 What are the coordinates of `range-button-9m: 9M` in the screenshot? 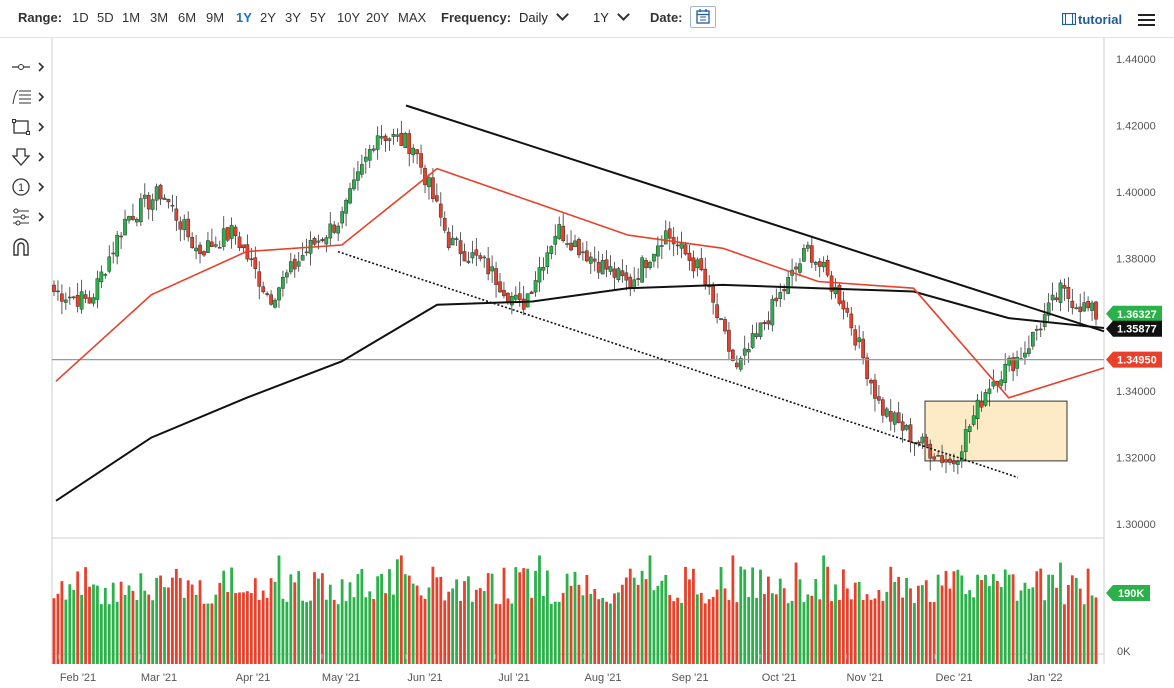 It's located at (215, 17).